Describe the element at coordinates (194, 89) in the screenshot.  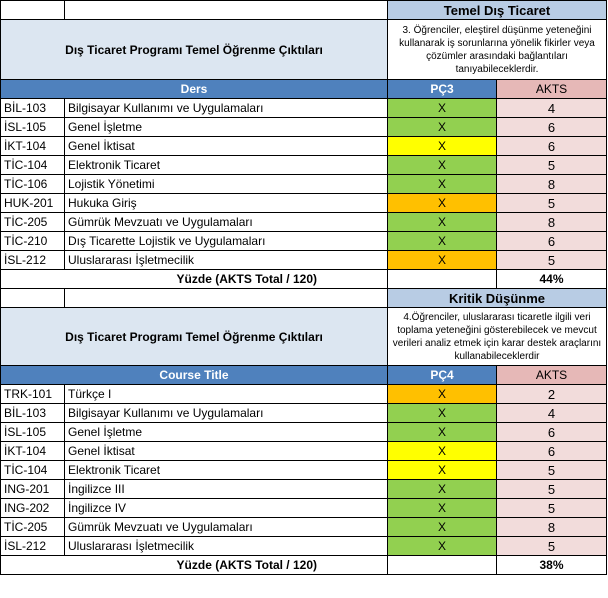
I see `course-column-header: Ders` at that location.